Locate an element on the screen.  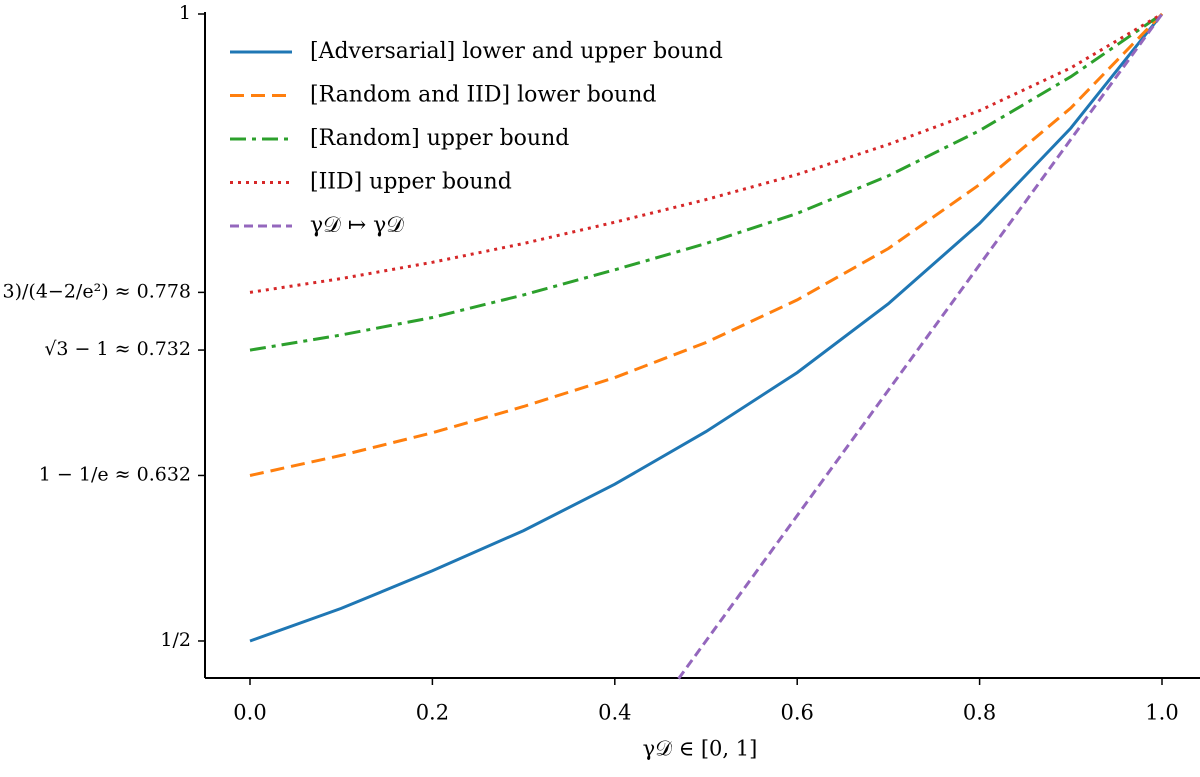
y-tick-label: 1/2 is located at coordinates (175, 640).